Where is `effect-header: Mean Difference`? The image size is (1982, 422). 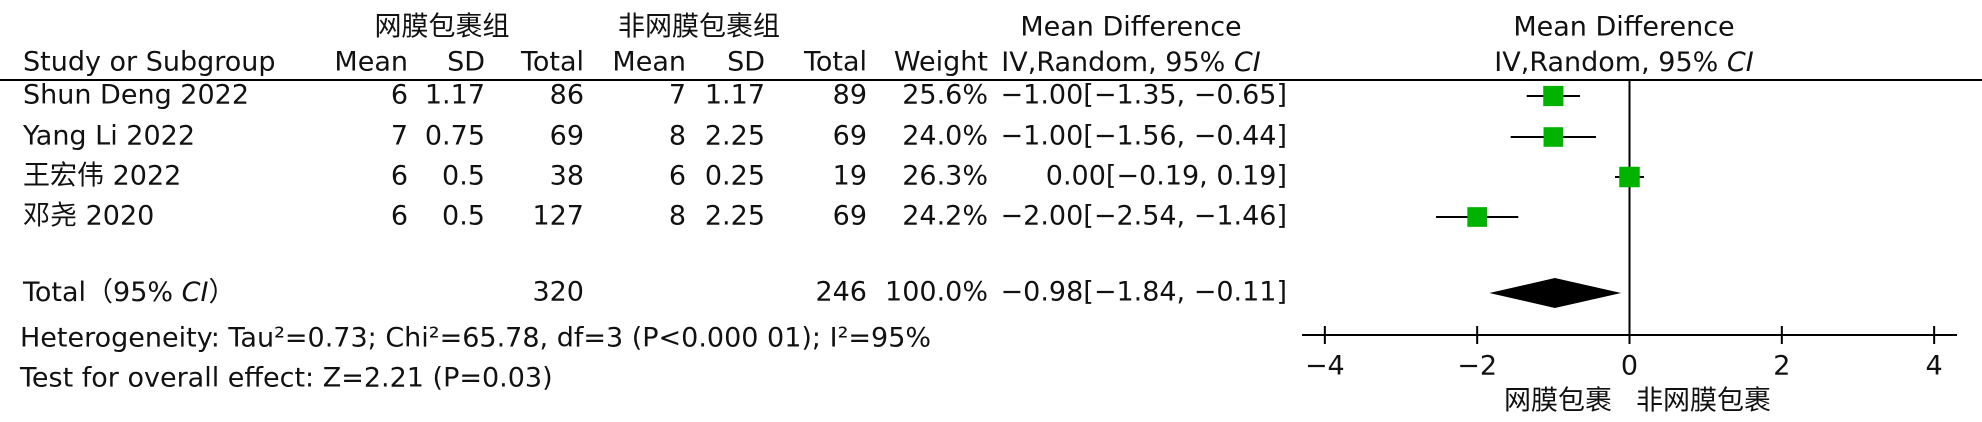 effect-header: Mean Difference is located at coordinates (1130, 27).